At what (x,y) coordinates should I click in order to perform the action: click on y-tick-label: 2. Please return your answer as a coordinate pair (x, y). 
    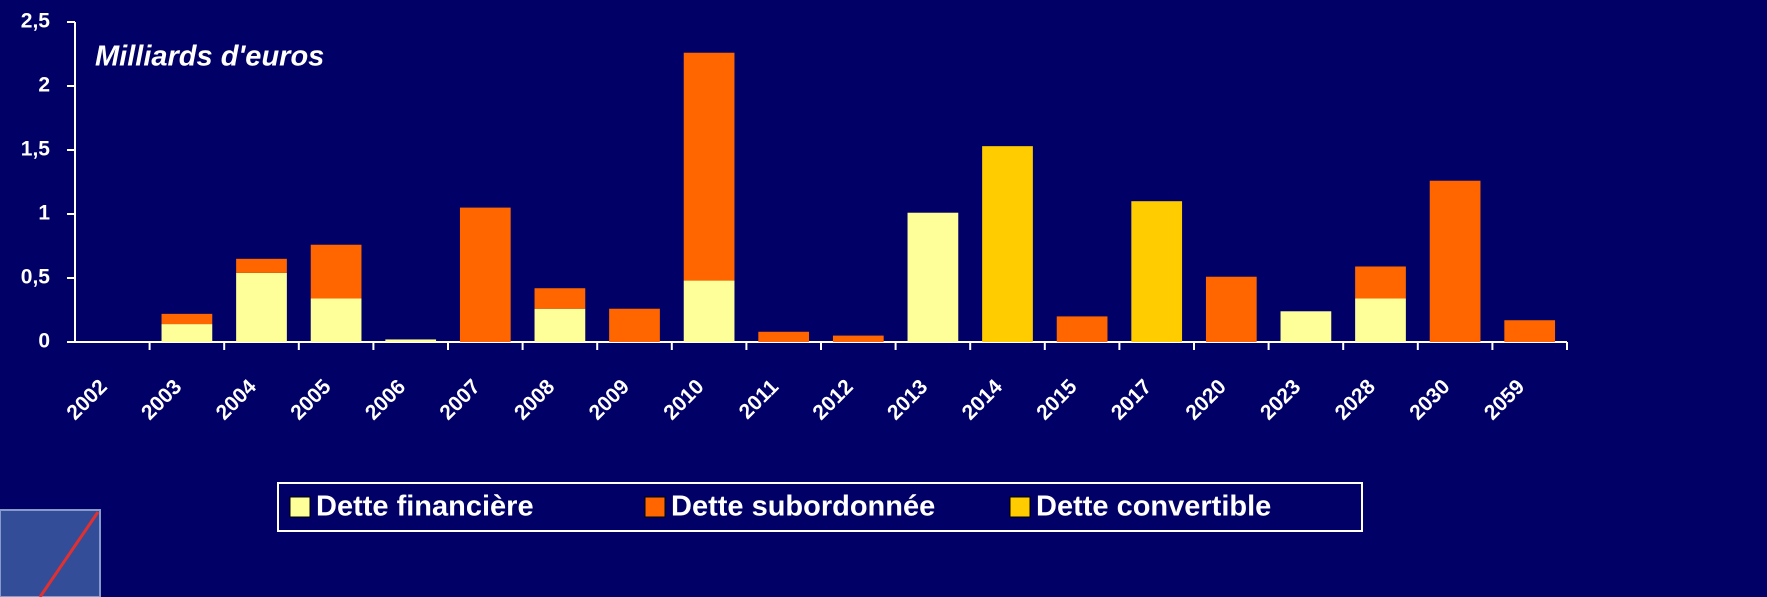
    Looking at the image, I should click on (44, 85).